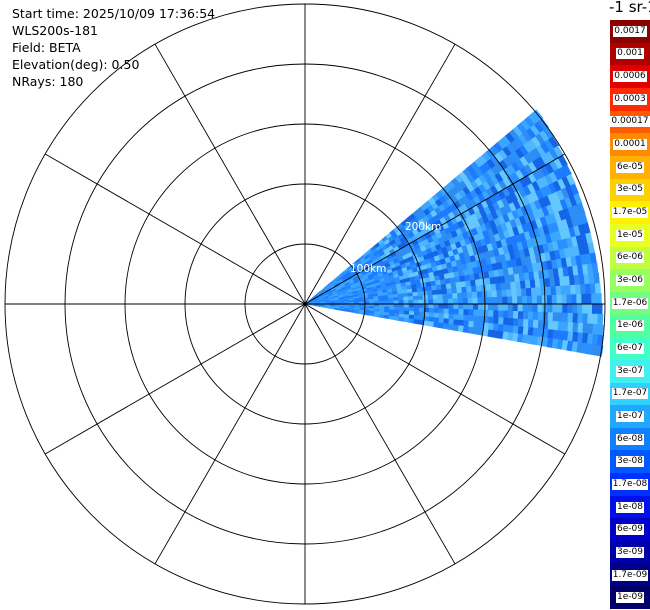 The height and width of the screenshot is (610, 650). What do you see at coordinates (423, 227) in the screenshot?
I see `ring-label-200km: 200km` at bounding box center [423, 227].